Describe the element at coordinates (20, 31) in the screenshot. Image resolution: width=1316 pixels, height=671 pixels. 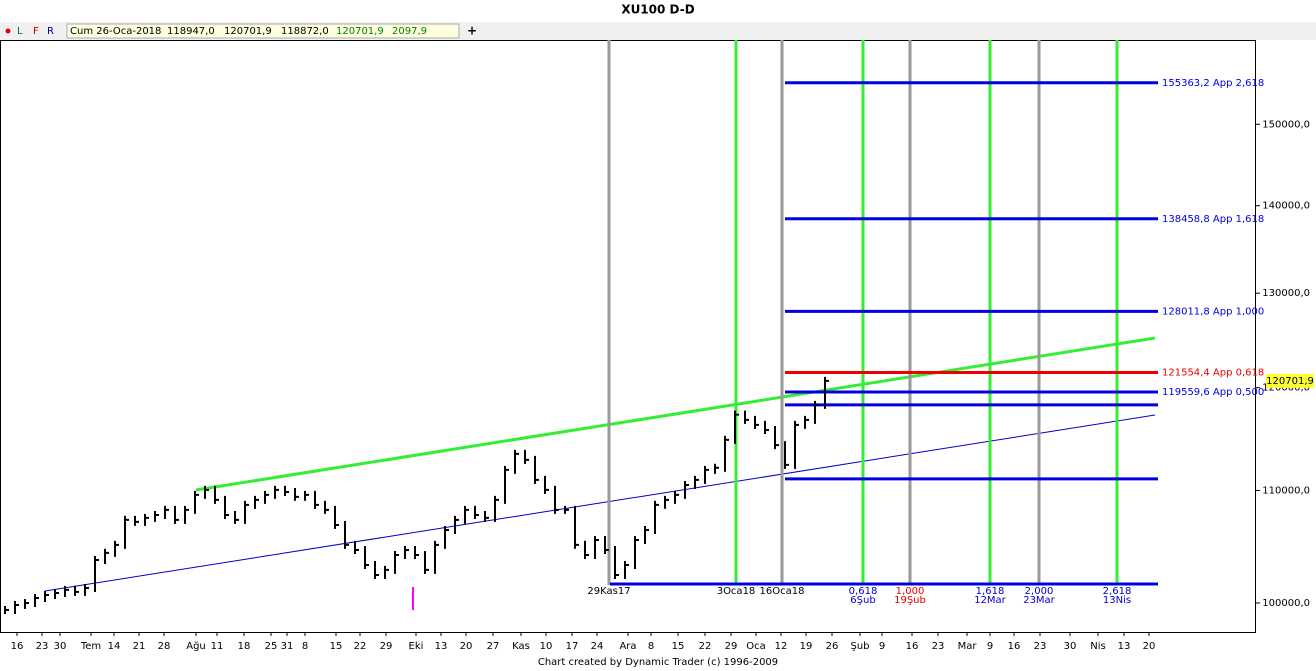
I see `toolbar-flag: L` at that location.